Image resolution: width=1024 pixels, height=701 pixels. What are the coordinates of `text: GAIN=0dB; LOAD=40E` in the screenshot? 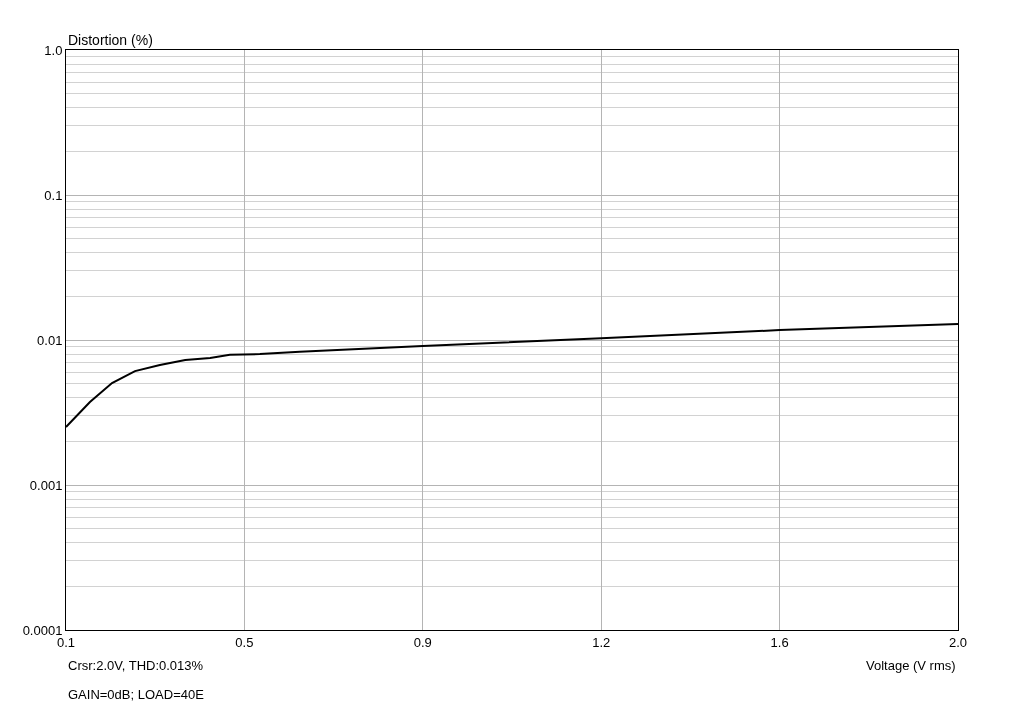 It's located at (136, 694).